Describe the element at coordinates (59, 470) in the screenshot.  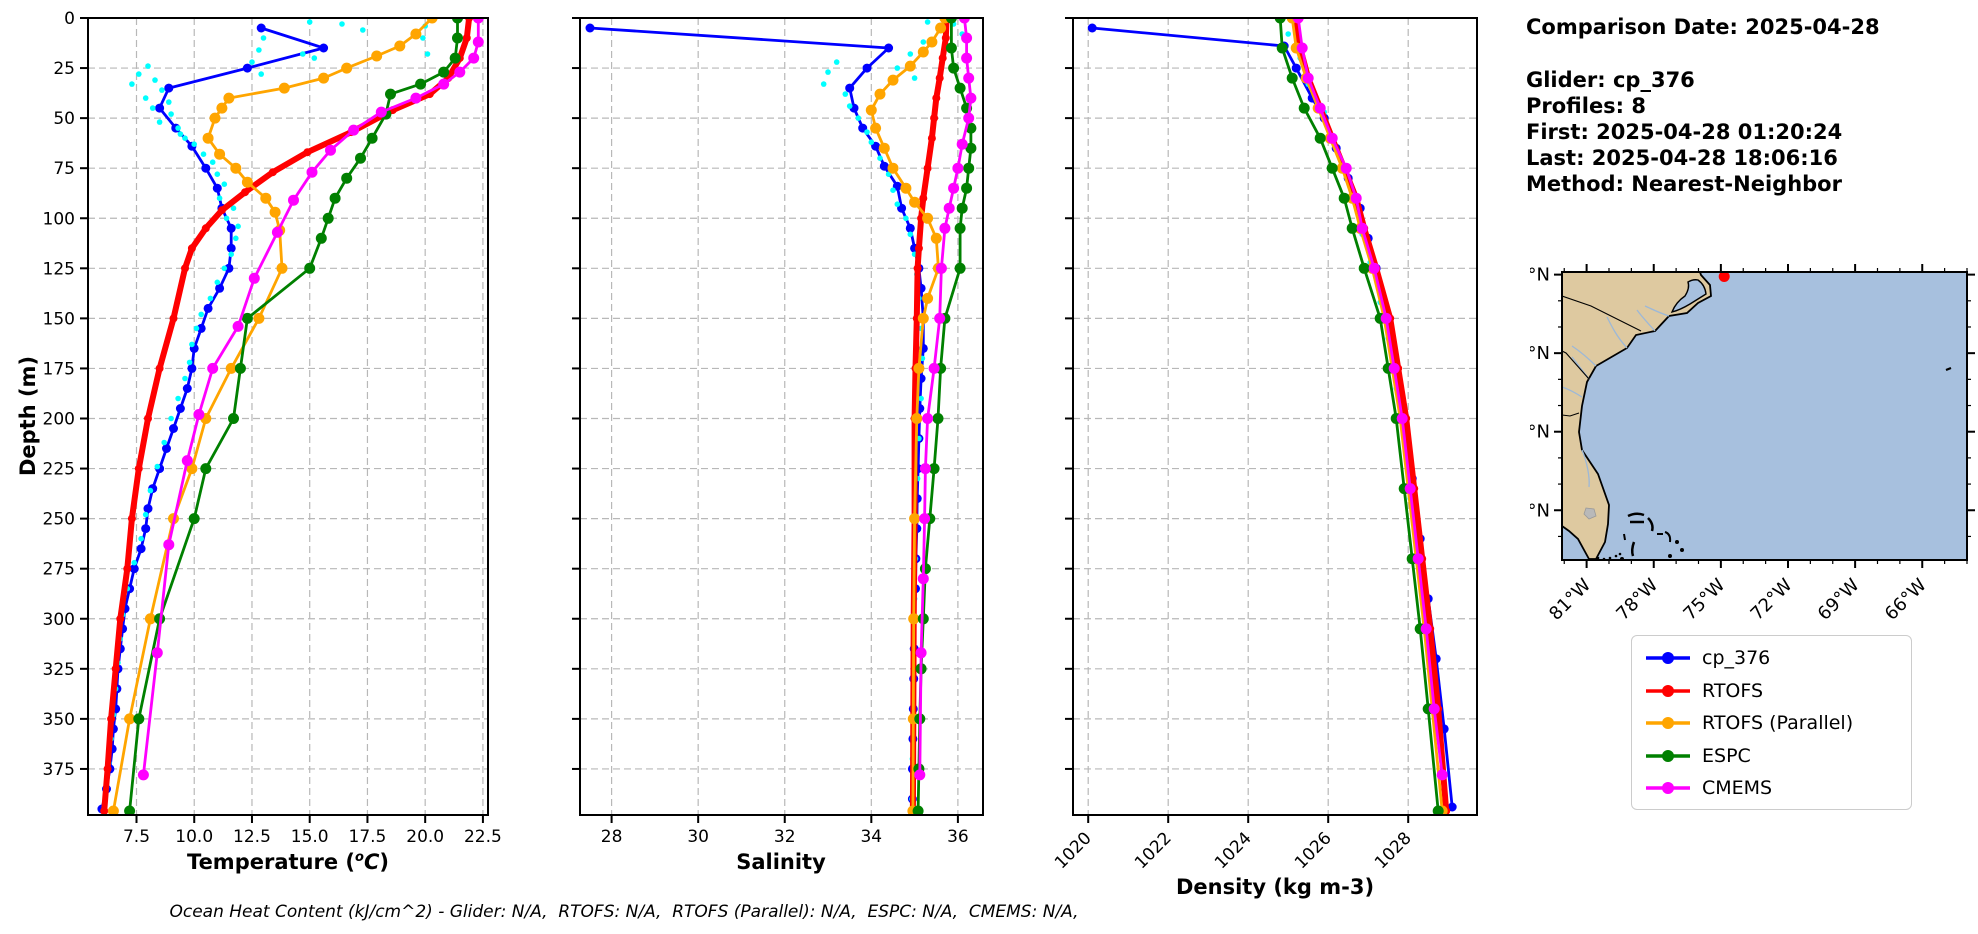
I see `svg-text: 225` at that location.